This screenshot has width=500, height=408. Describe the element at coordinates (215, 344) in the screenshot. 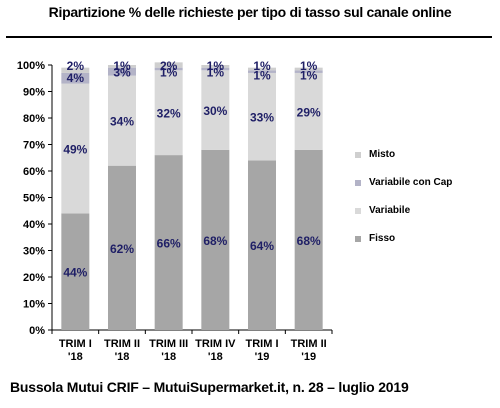

I see `x-category-label: TRIM IV` at that location.